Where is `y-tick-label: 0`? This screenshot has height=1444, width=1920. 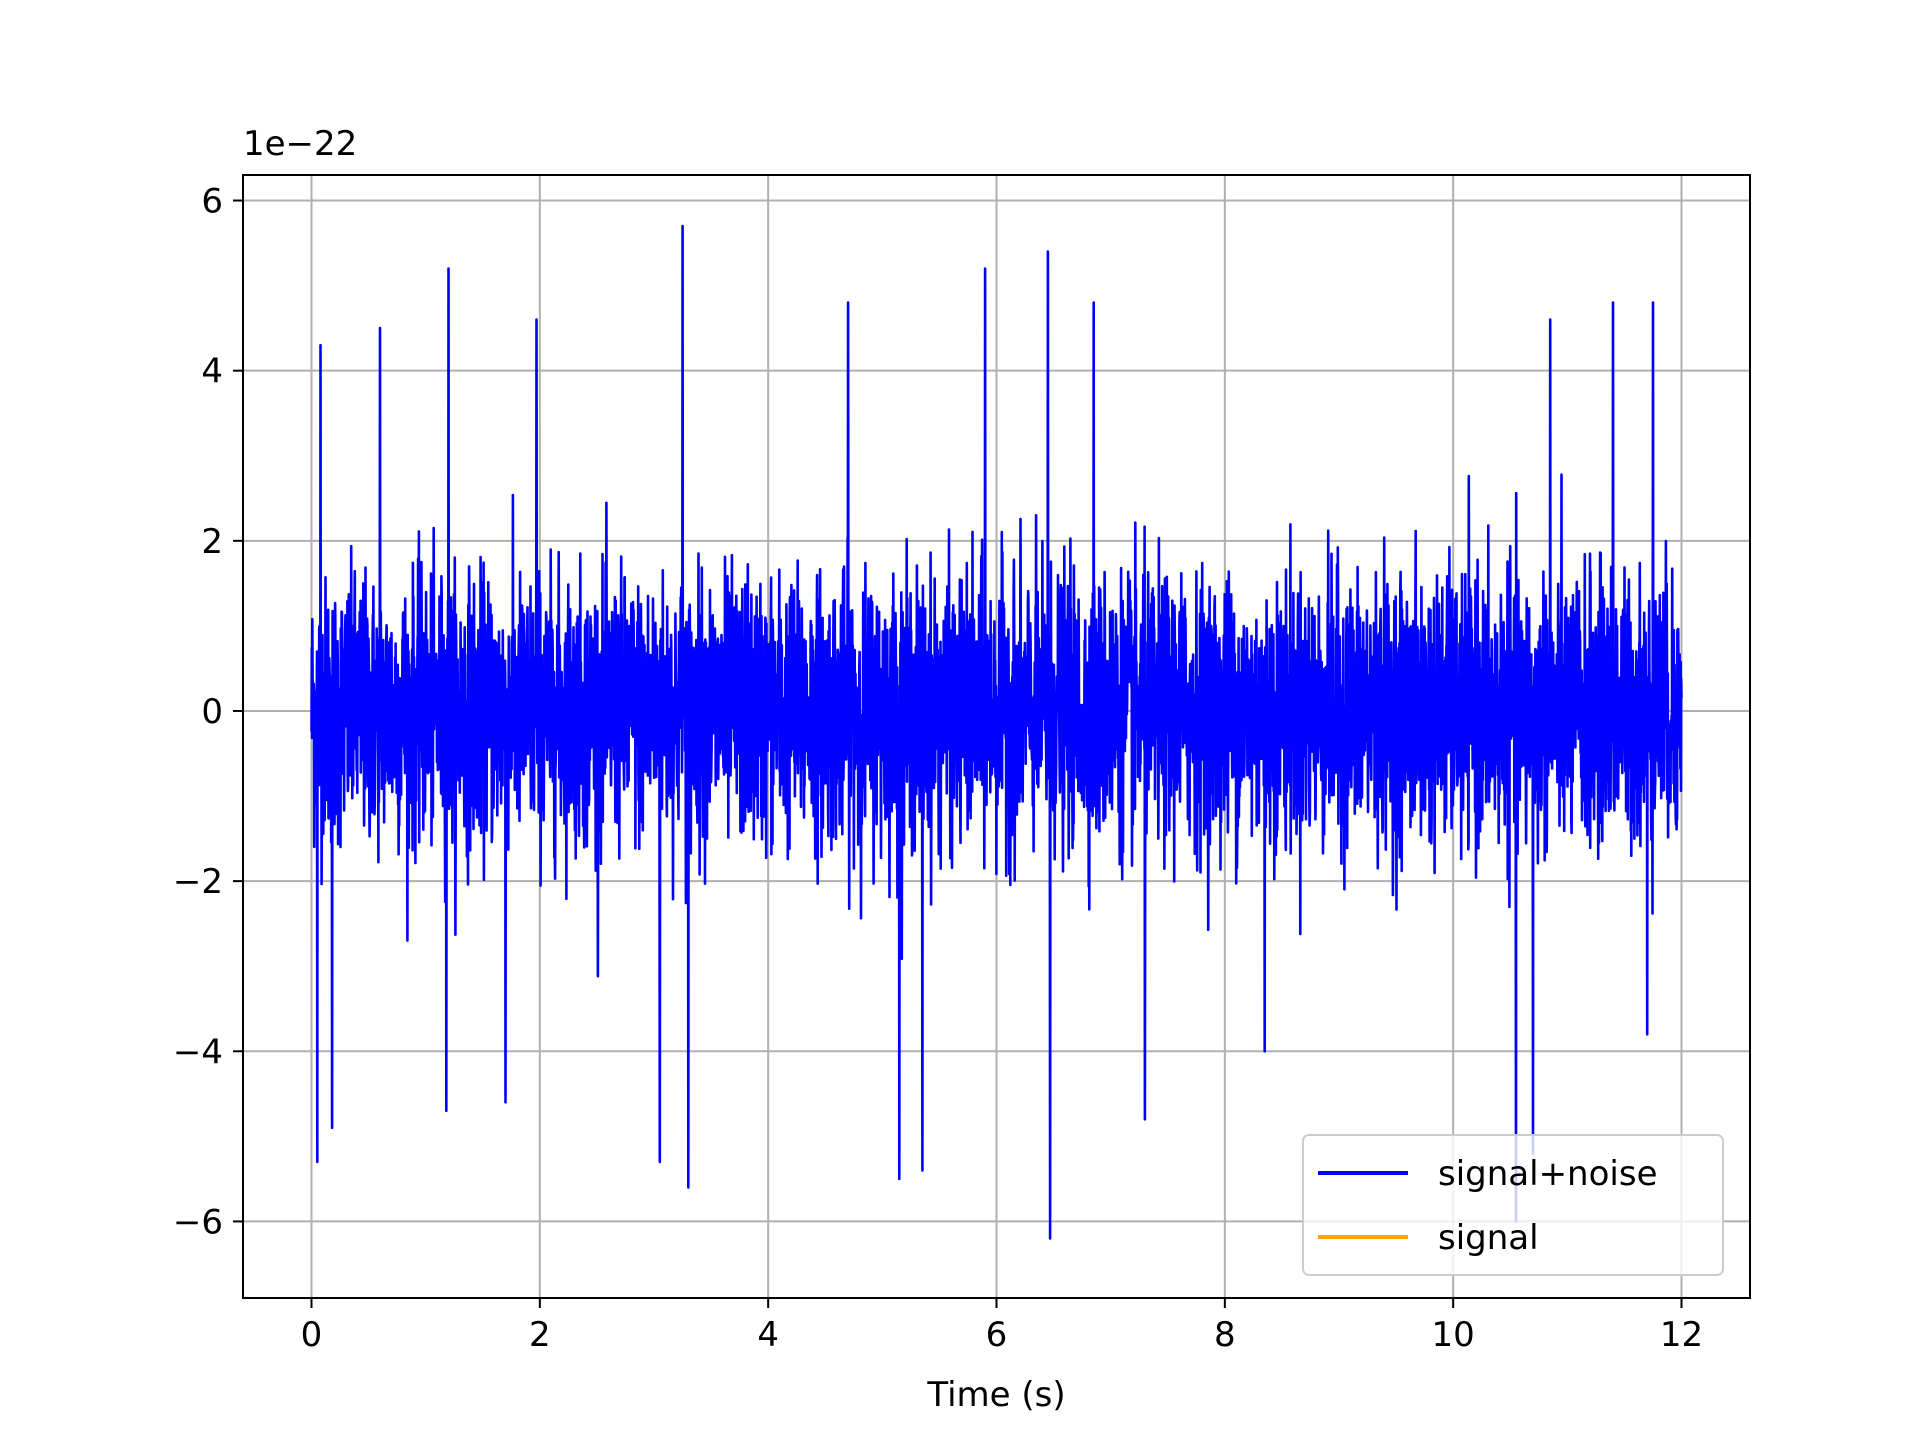 y-tick-label: 0 is located at coordinates (212, 712).